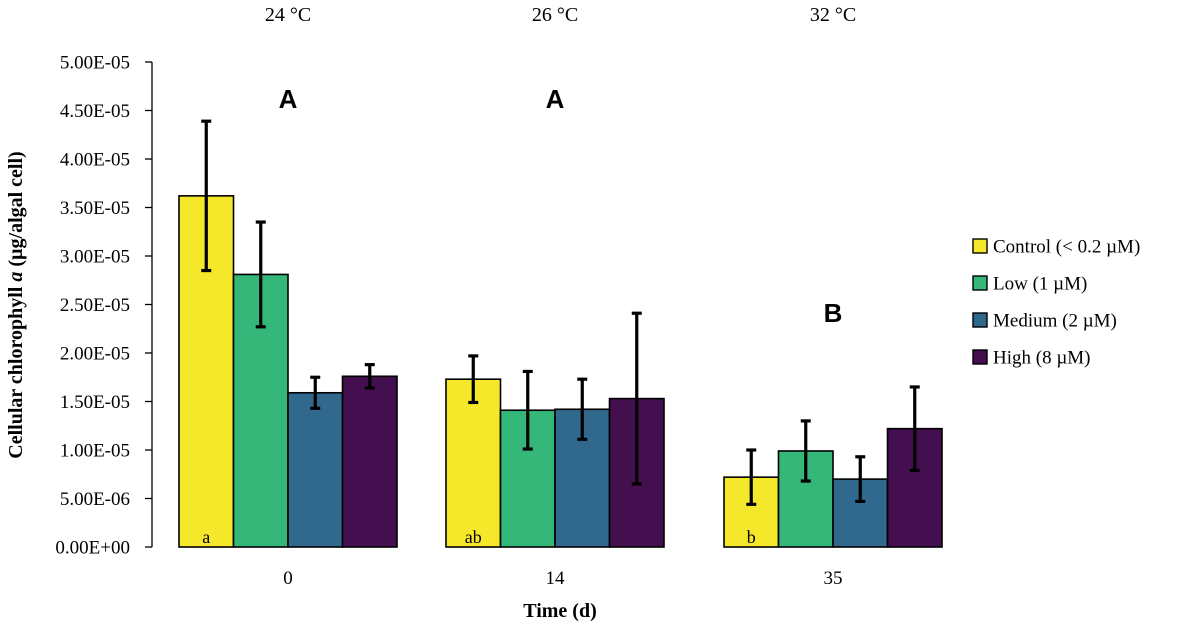 Image resolution: width=1181 pixels, height=625 pixels. What do you see at coordinates (555, 15) in the screenshot?
I see `temperature-label: 26 °C` at bounding box center [555, 15].